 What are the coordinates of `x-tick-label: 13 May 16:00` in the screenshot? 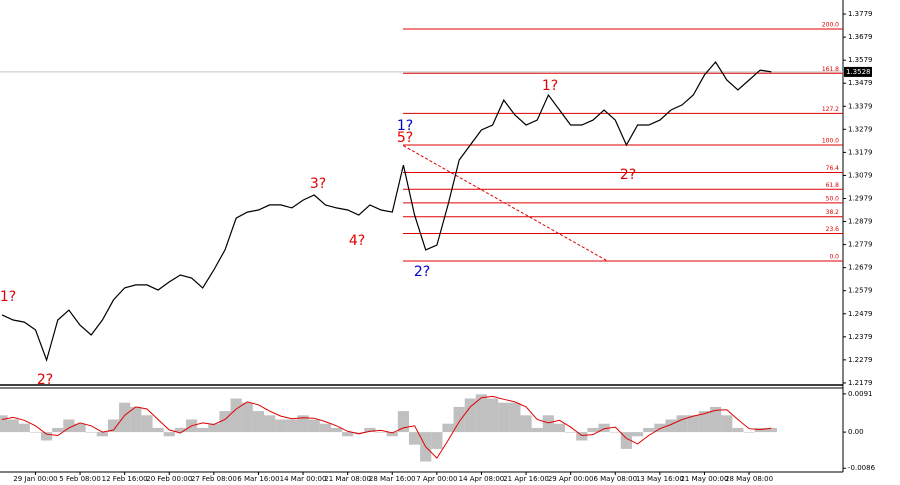 It's located at (660, 479).